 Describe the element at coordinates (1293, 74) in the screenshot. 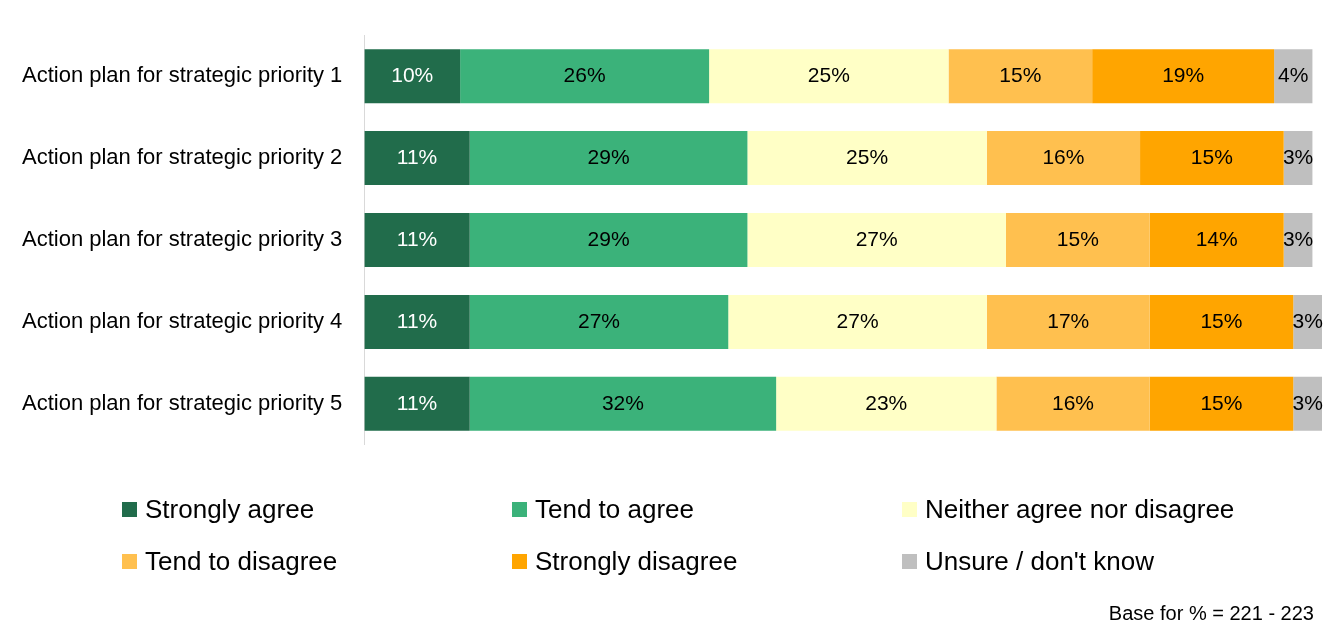

I see `data-label: 4%` at that location.